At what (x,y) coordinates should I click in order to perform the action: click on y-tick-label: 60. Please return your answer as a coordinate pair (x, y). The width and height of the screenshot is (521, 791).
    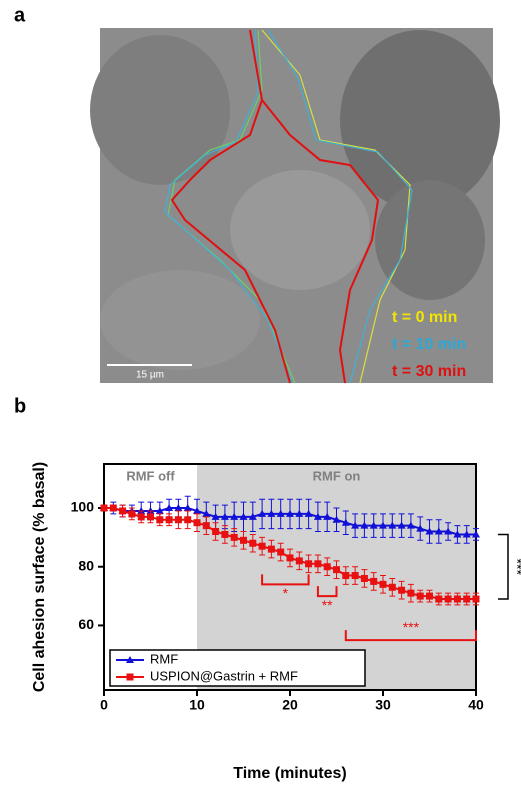
    Looking at the image, I should click on (86, 624).